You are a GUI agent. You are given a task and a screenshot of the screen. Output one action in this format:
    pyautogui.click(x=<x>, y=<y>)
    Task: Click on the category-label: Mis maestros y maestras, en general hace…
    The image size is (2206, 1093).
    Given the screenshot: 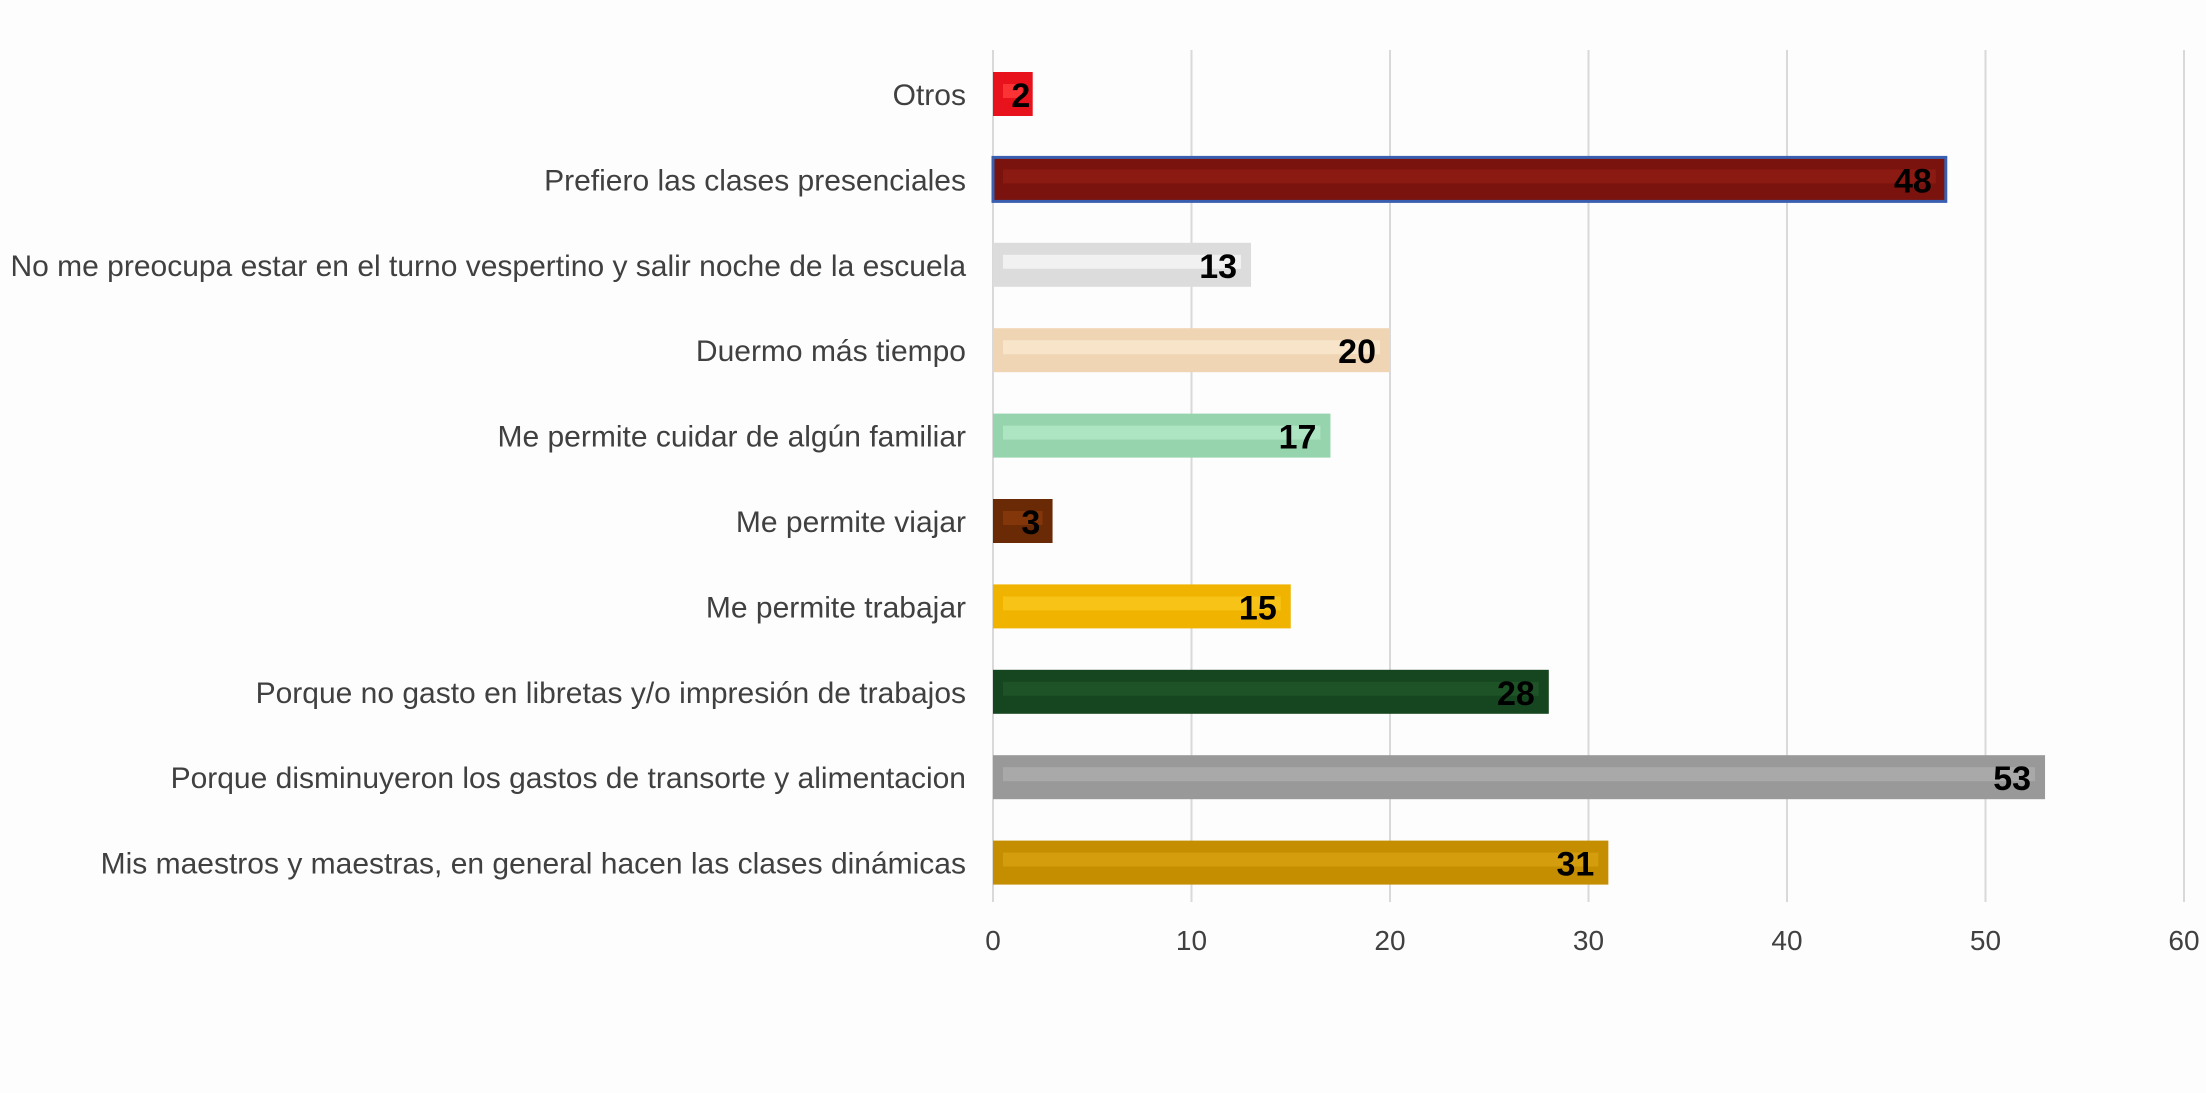 What is the action you would take?
    pyautogui.click(x=533, y=864)
    